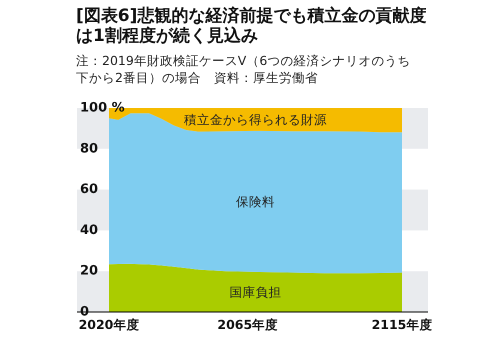 The width and height of the screenshot is (504, 350). I want to click on y-tick-label: 20, so click(89, 271).